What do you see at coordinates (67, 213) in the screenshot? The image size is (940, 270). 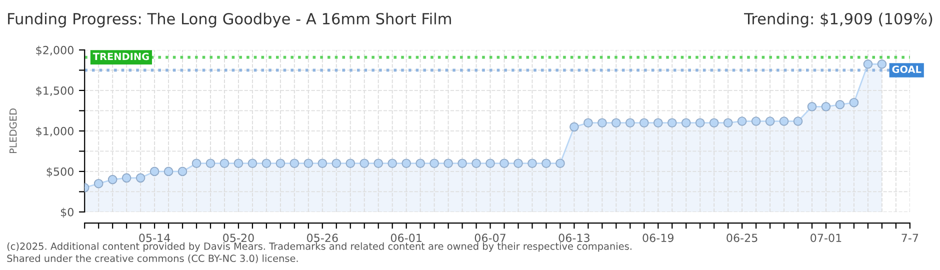 I see `y-tick-label: $0` at bounding box center [67, 213].